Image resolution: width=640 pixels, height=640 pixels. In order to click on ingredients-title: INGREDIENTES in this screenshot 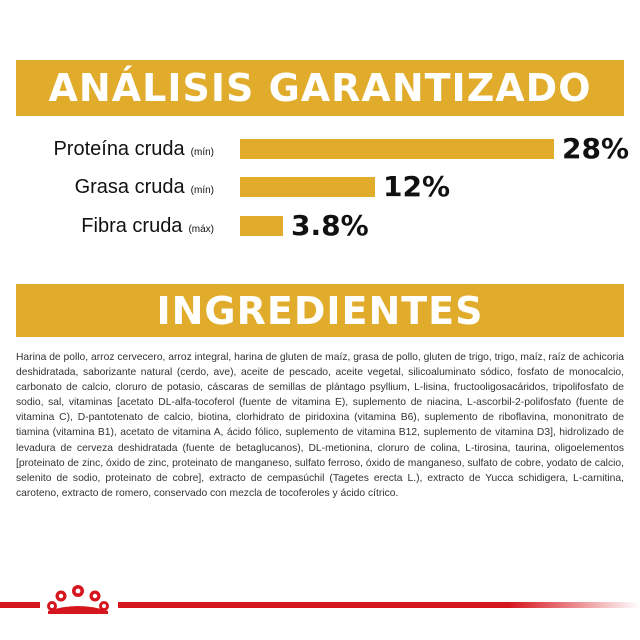, I will do `click(320, 310)`.